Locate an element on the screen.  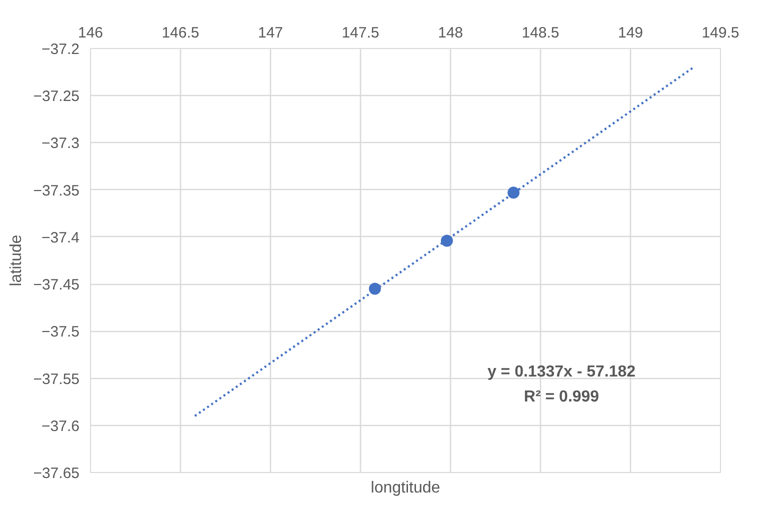
y-tick-label: −37.2 is located at coordinates (61, 49).